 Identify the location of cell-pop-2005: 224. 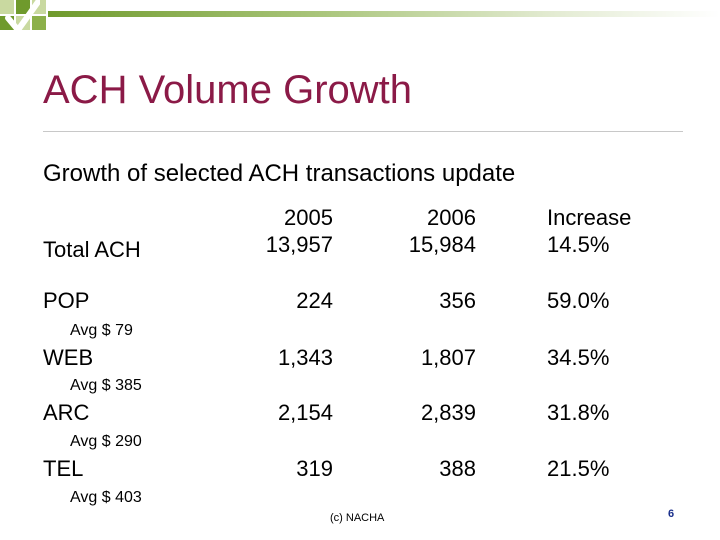
(314, 300).